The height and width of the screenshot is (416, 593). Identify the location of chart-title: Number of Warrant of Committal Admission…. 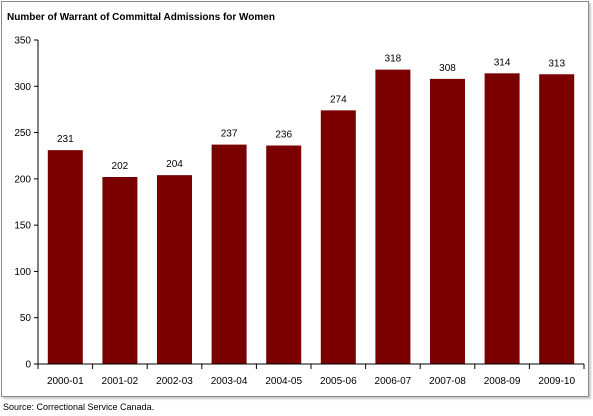
(141, 17).